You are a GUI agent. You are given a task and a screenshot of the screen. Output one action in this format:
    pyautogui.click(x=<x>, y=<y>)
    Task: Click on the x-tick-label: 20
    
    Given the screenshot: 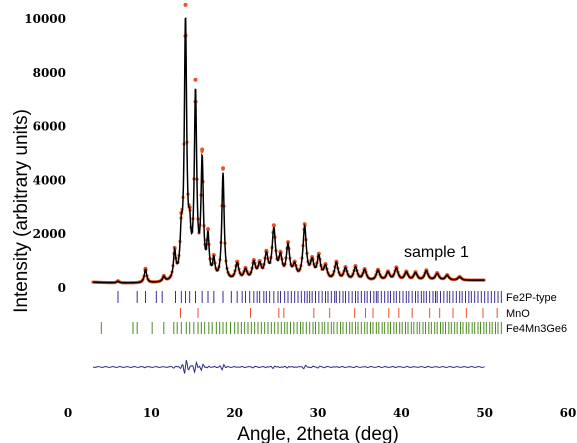 What is the action you would take?
    pyautogui.click(x=234, y=413)
    